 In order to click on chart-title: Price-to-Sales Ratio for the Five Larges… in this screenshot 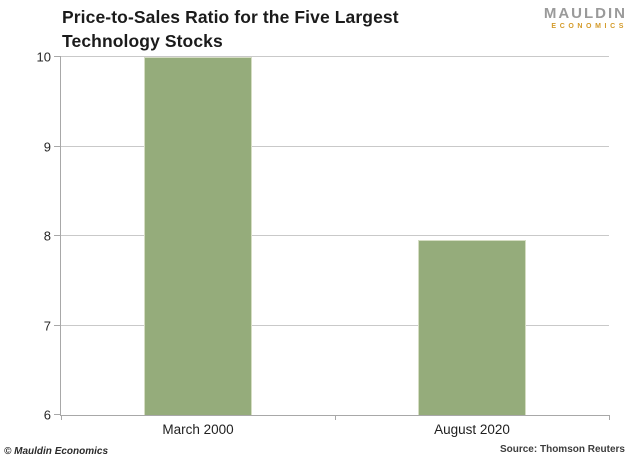, I will do `click(230, 29)`.